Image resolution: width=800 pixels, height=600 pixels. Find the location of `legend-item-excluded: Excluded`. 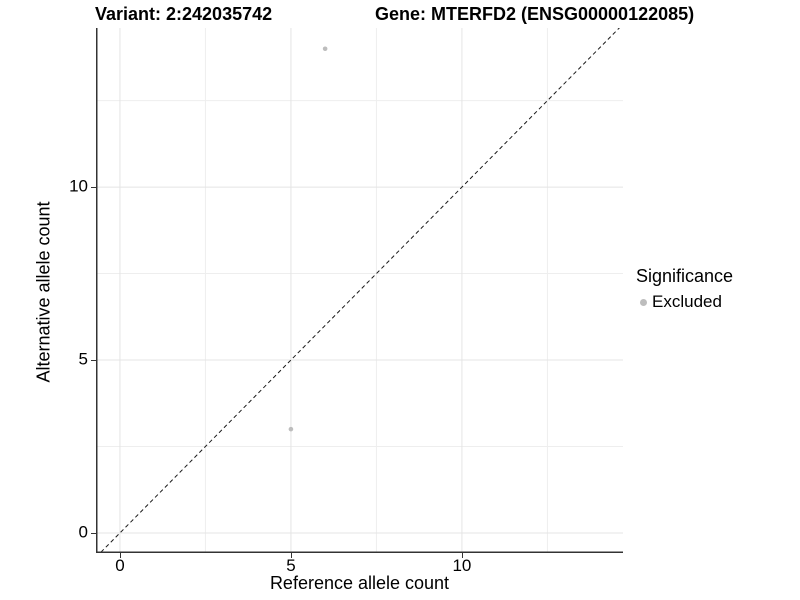

legend-item-excluded: Excluded is located at coordinates (686, 302).